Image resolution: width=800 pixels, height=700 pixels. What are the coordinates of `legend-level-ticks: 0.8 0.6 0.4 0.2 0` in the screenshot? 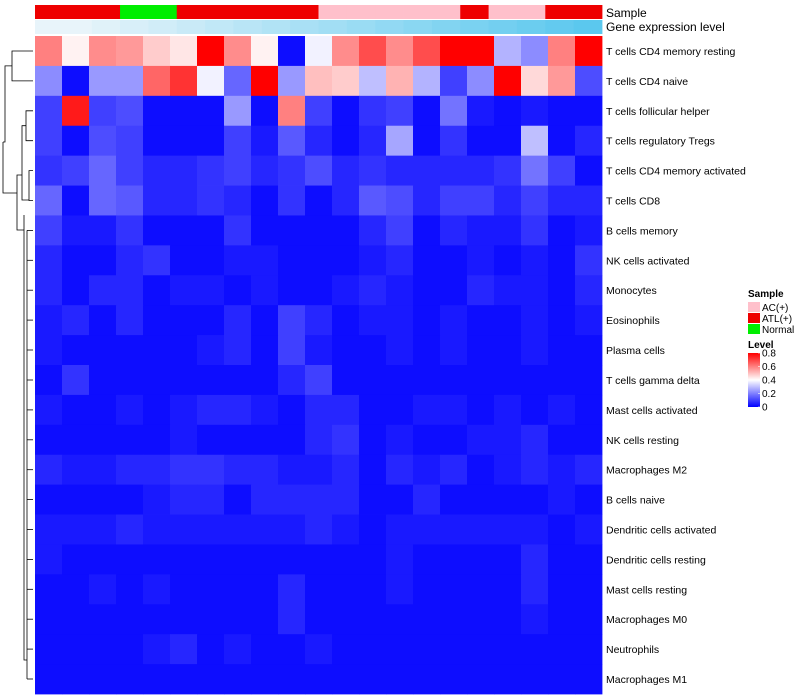 It's located at (767, 381).